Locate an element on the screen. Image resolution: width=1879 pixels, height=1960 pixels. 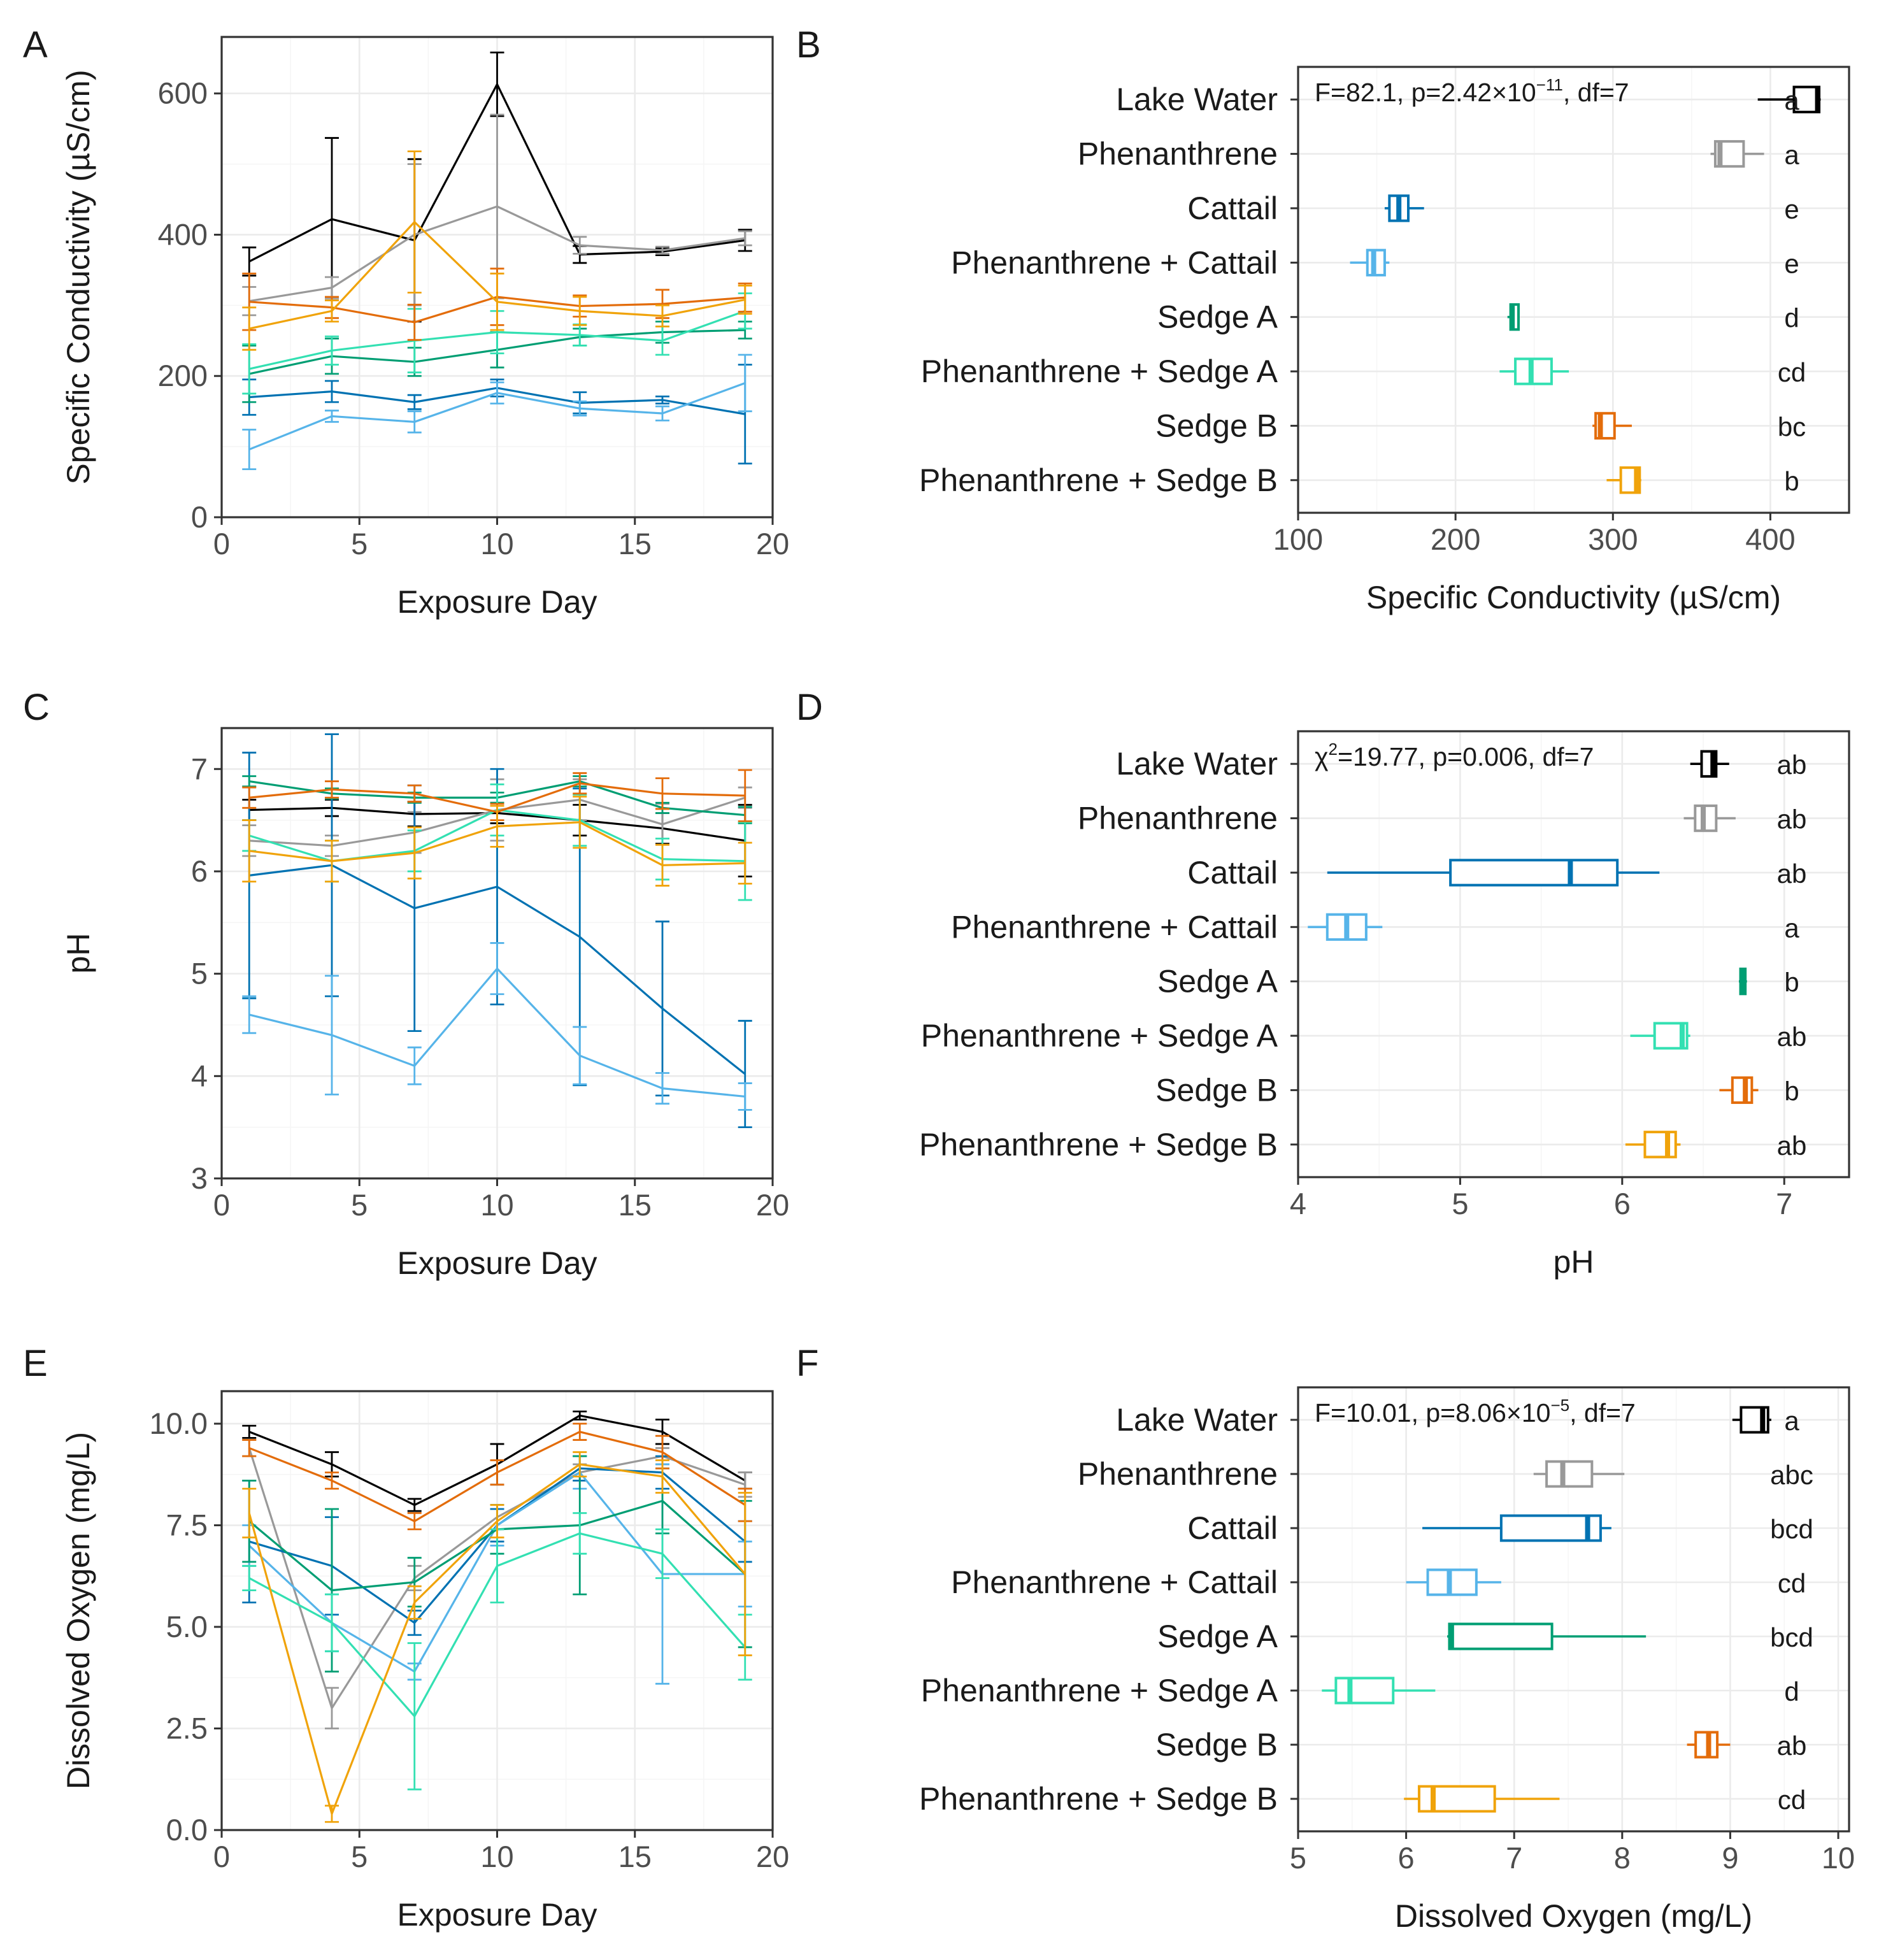
y-axis-title: Specific Conductivity (µS/cm) is located at coordinates (78, 276).